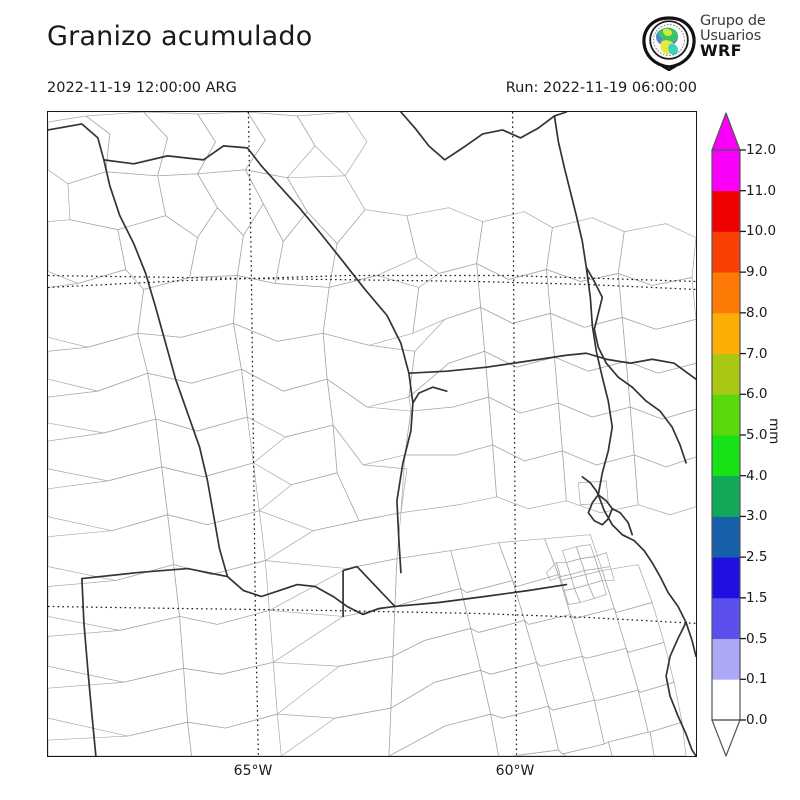 This screenshot has width=800, height=800. What do you see at coordinates (733, 21) in the screenshot?
I see `logo-line-1: Grupo de` at bounding box center [733, 21].